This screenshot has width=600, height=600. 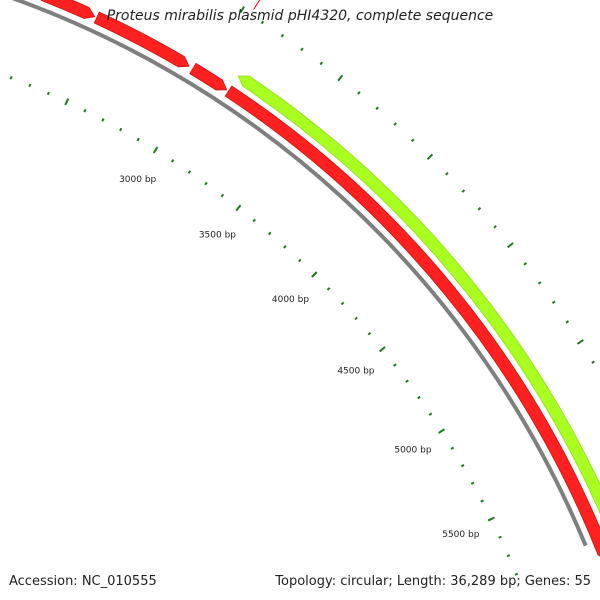 What do you see at coordinates (137, 180) in the screenshot?
I see `ruler-label-3000: 3000 bp` at bounding box center [137, 180].